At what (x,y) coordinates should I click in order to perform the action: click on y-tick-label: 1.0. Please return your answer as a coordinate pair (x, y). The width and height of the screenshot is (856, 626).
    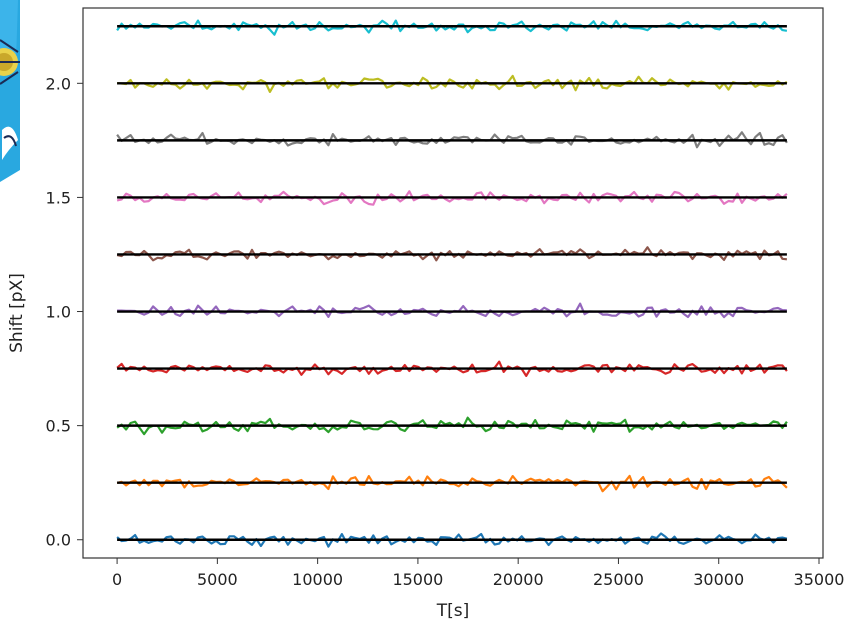
    Looking at the image, I should click on (58, 312).